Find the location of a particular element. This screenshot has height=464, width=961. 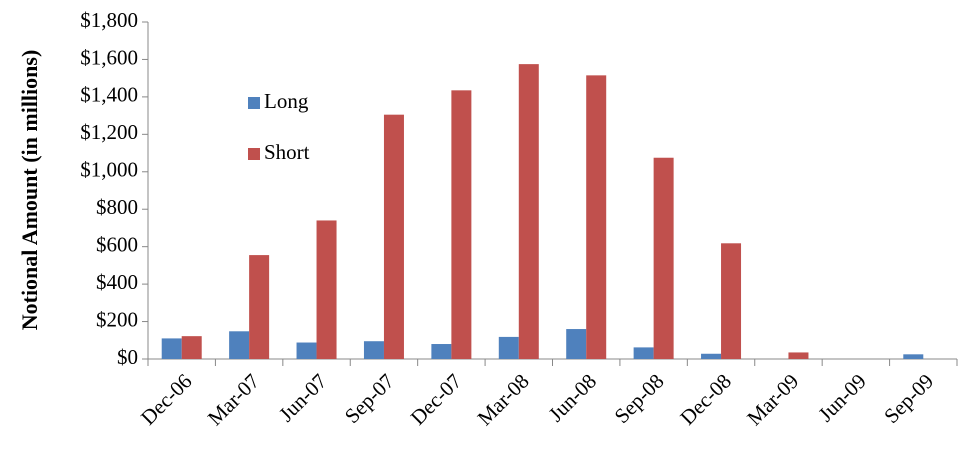

y-tick-label: $400 is located at coordinates (117, 282).